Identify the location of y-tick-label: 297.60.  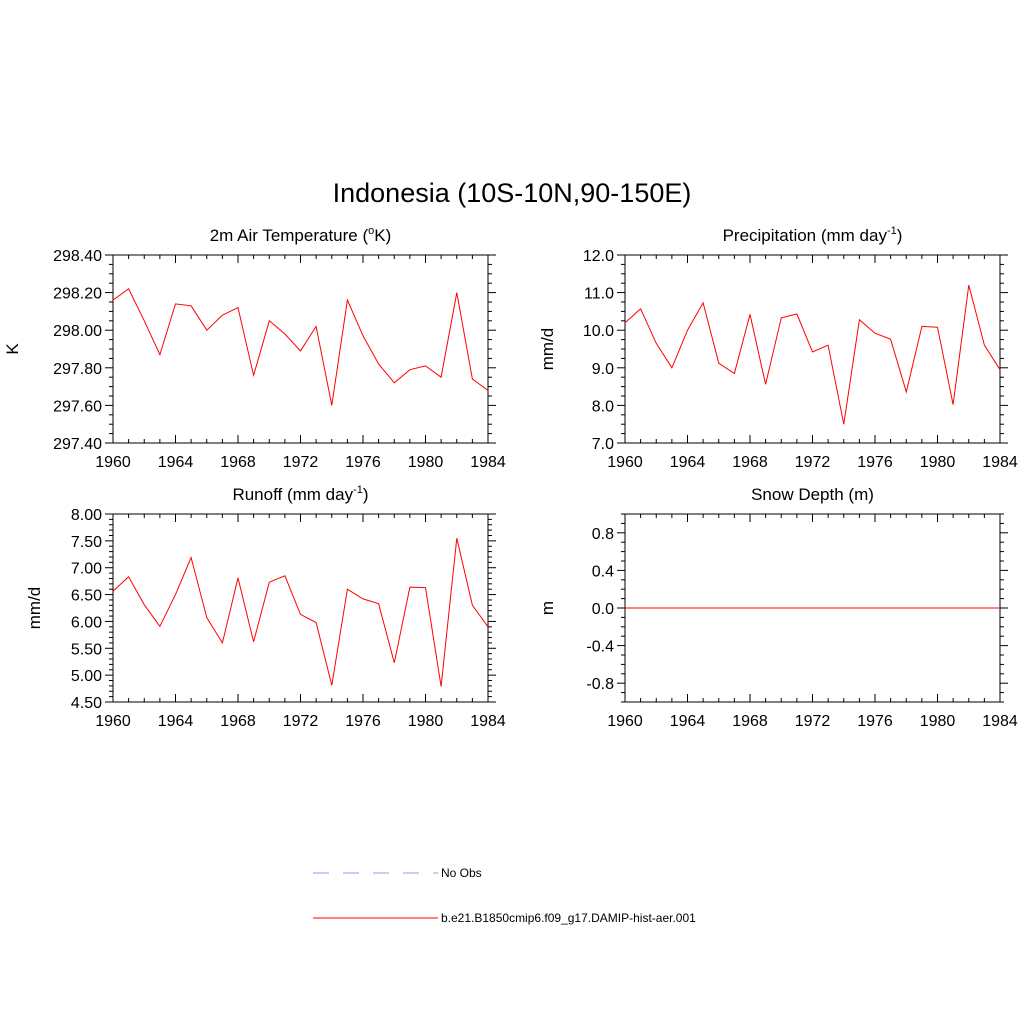
(77, 406).